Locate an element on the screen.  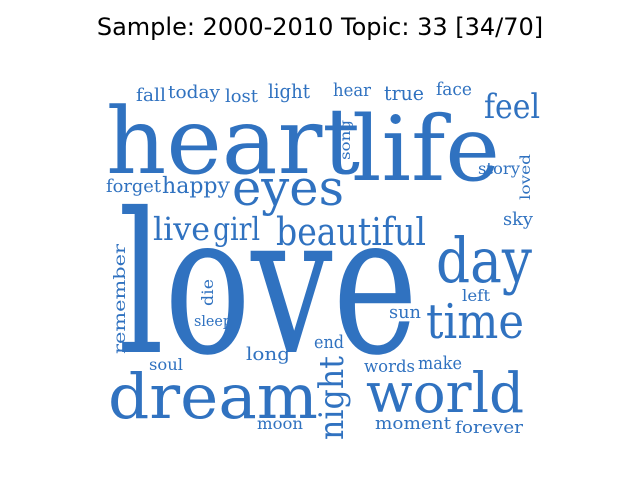
word-sun: sun is located at coordinates (405, 312).